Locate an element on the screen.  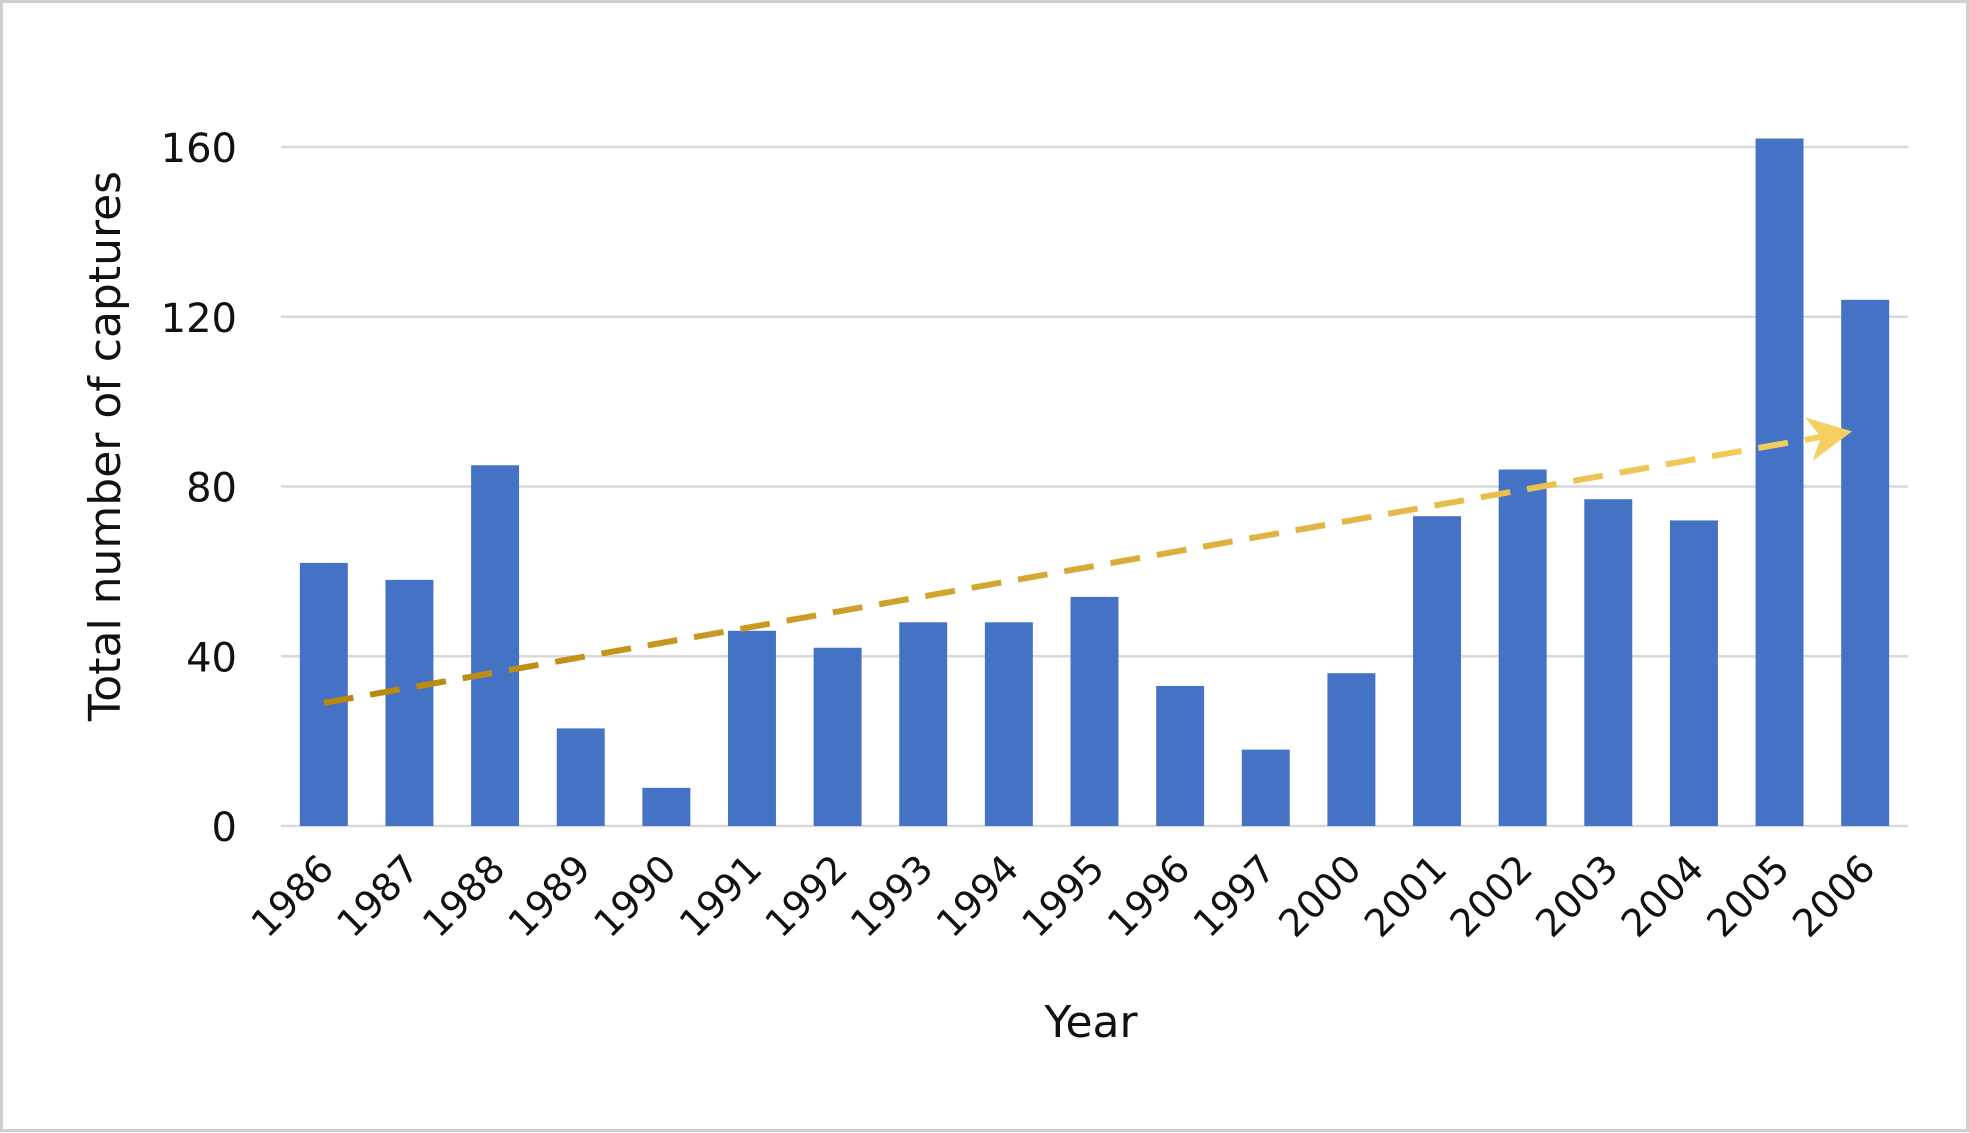
bar-1989 is located at coordinates (580, 777).